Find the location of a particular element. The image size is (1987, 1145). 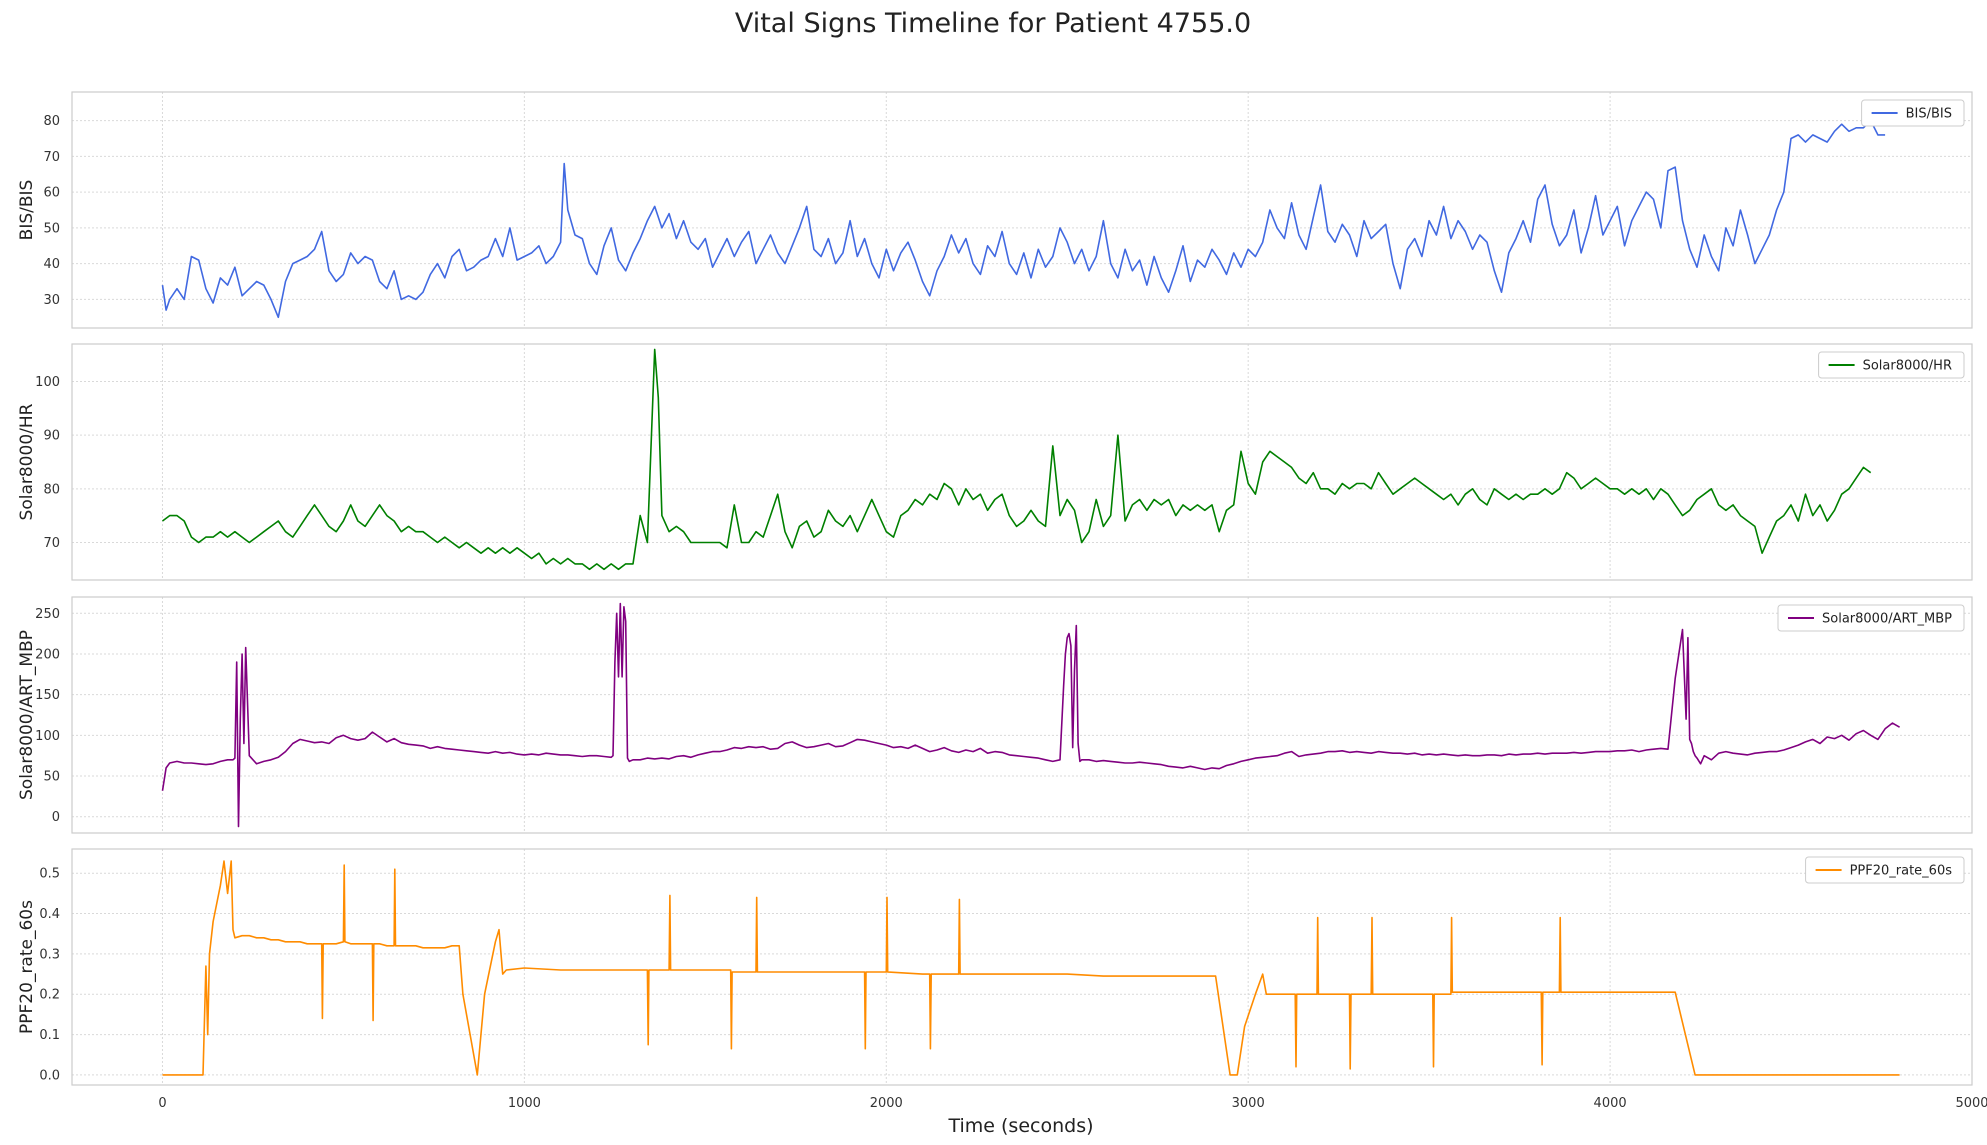

y-tick-label: 250 is located at coordinates (47, 614).